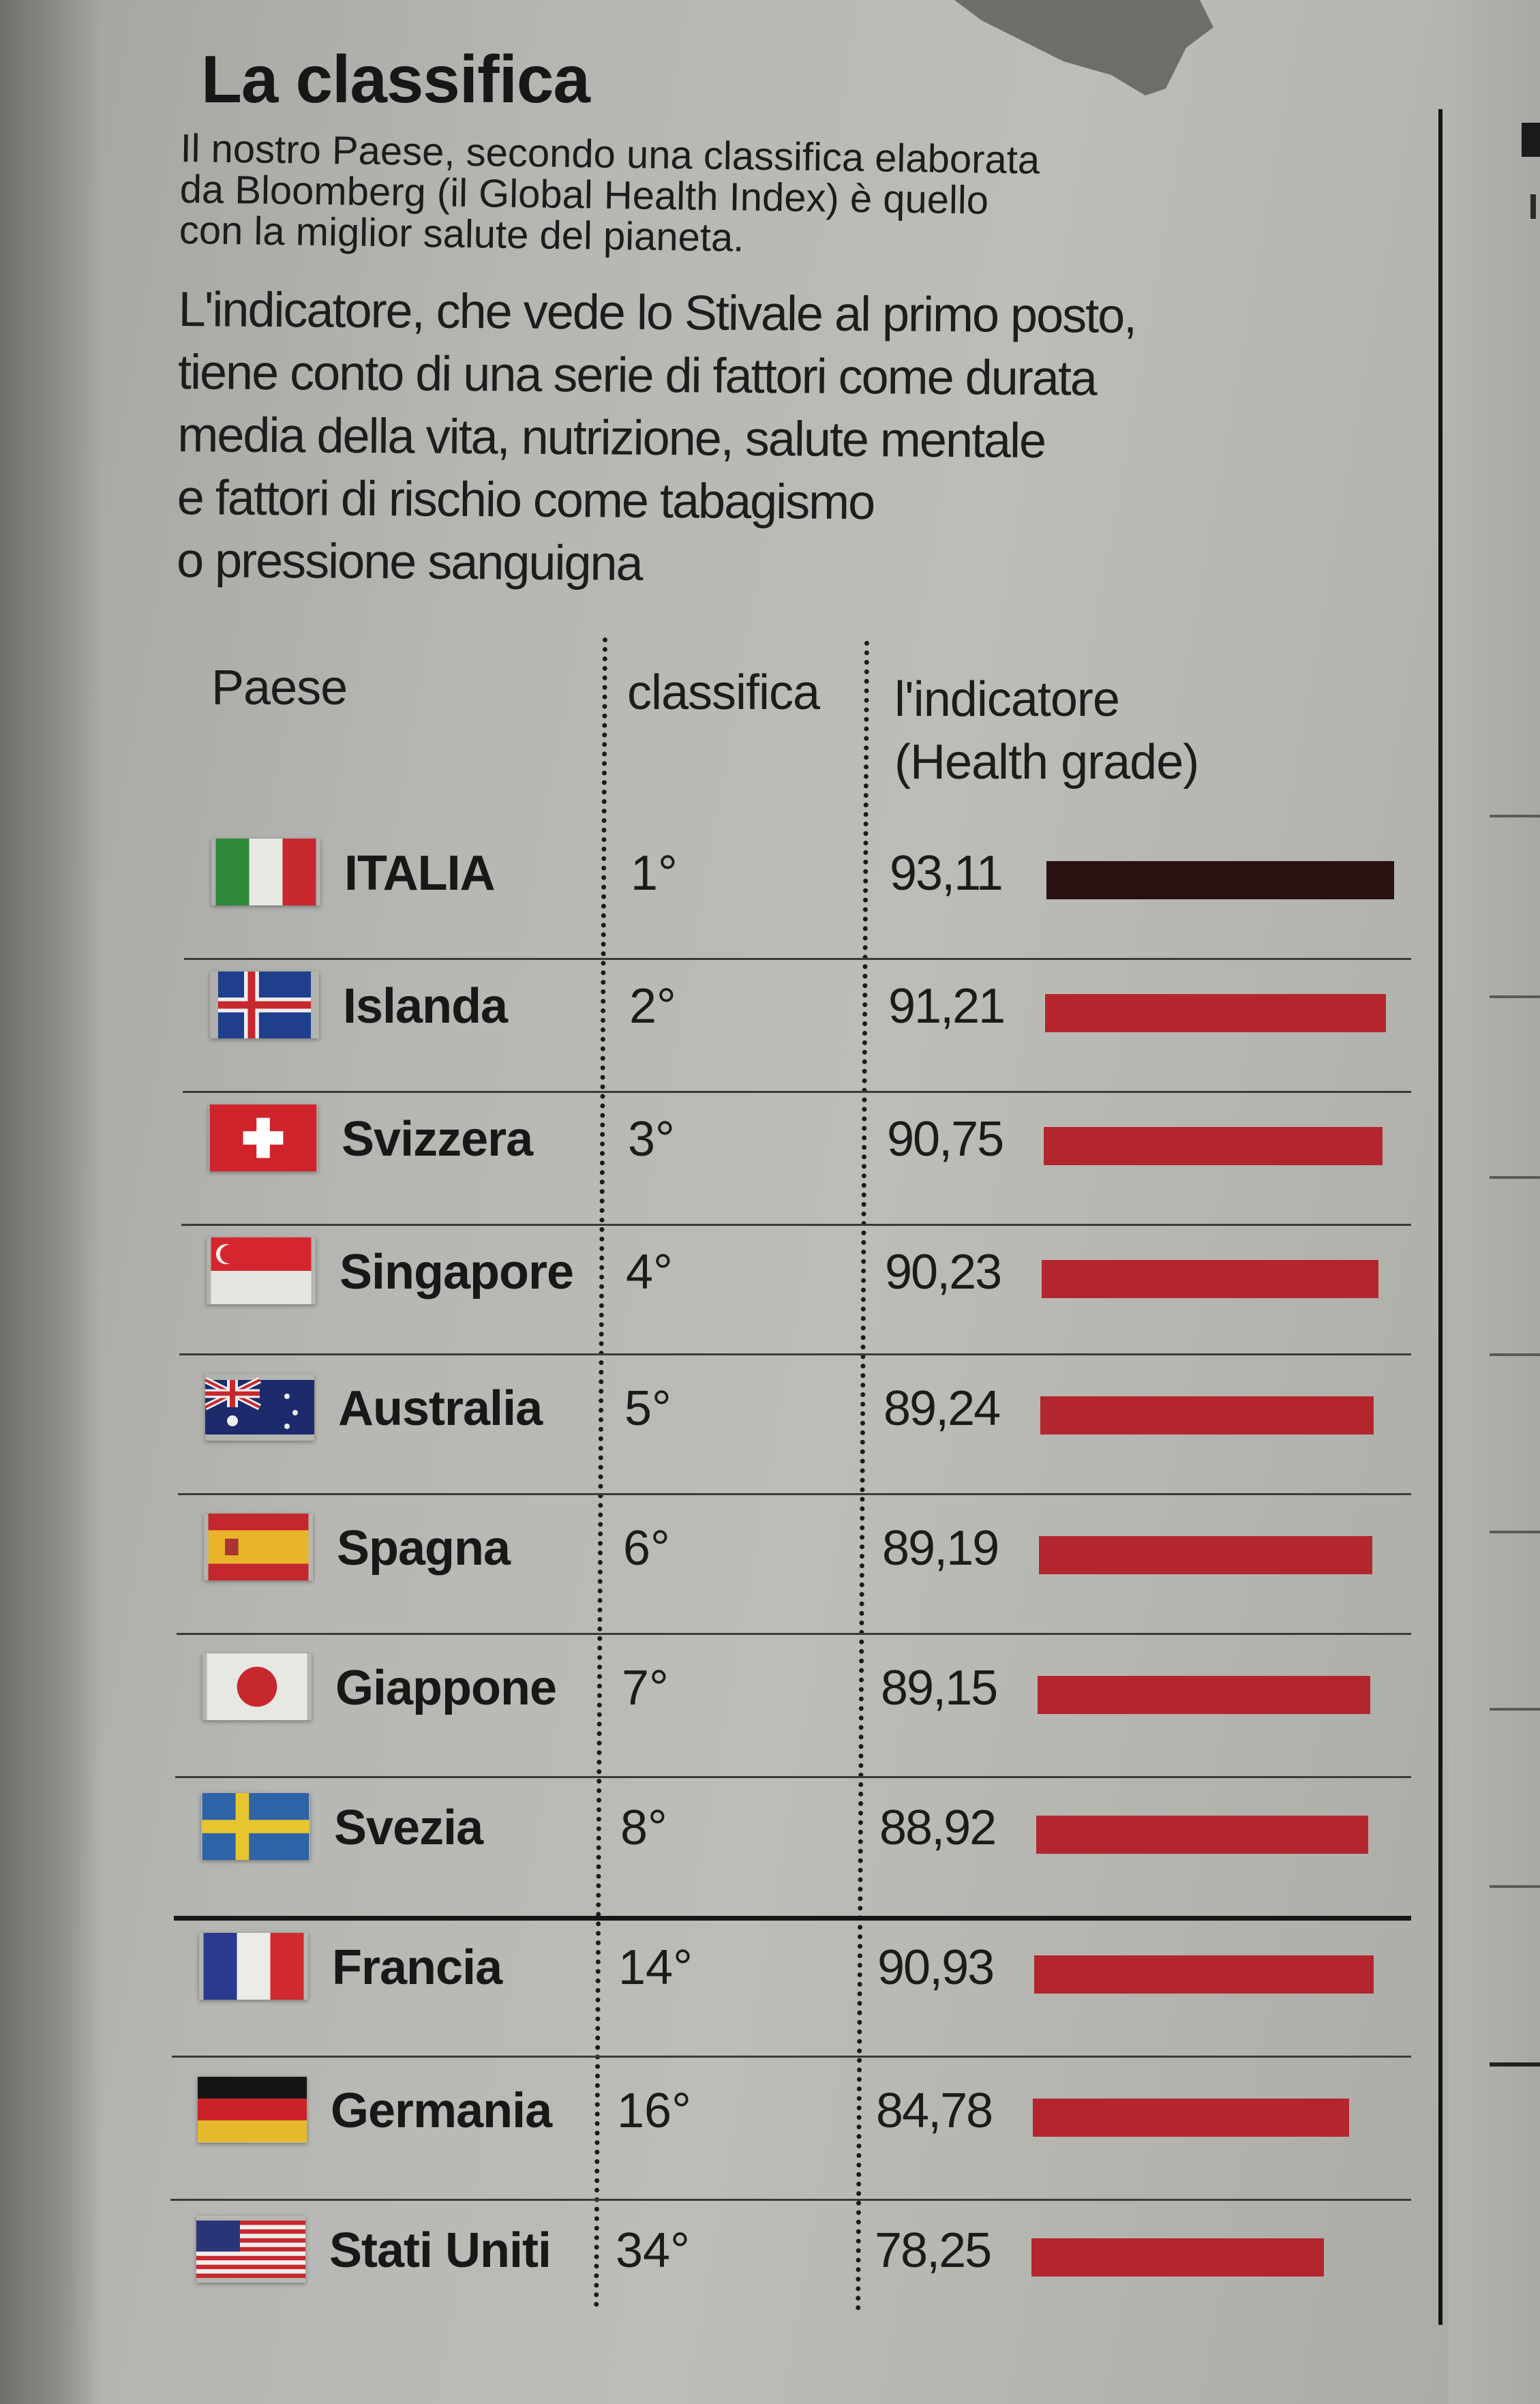 This screenshot has height=2404, width=1540. What do you see at coordinates (863, 1475) in the screenshot?
I see `score-column-separator` at bounding box center [863, 1475].